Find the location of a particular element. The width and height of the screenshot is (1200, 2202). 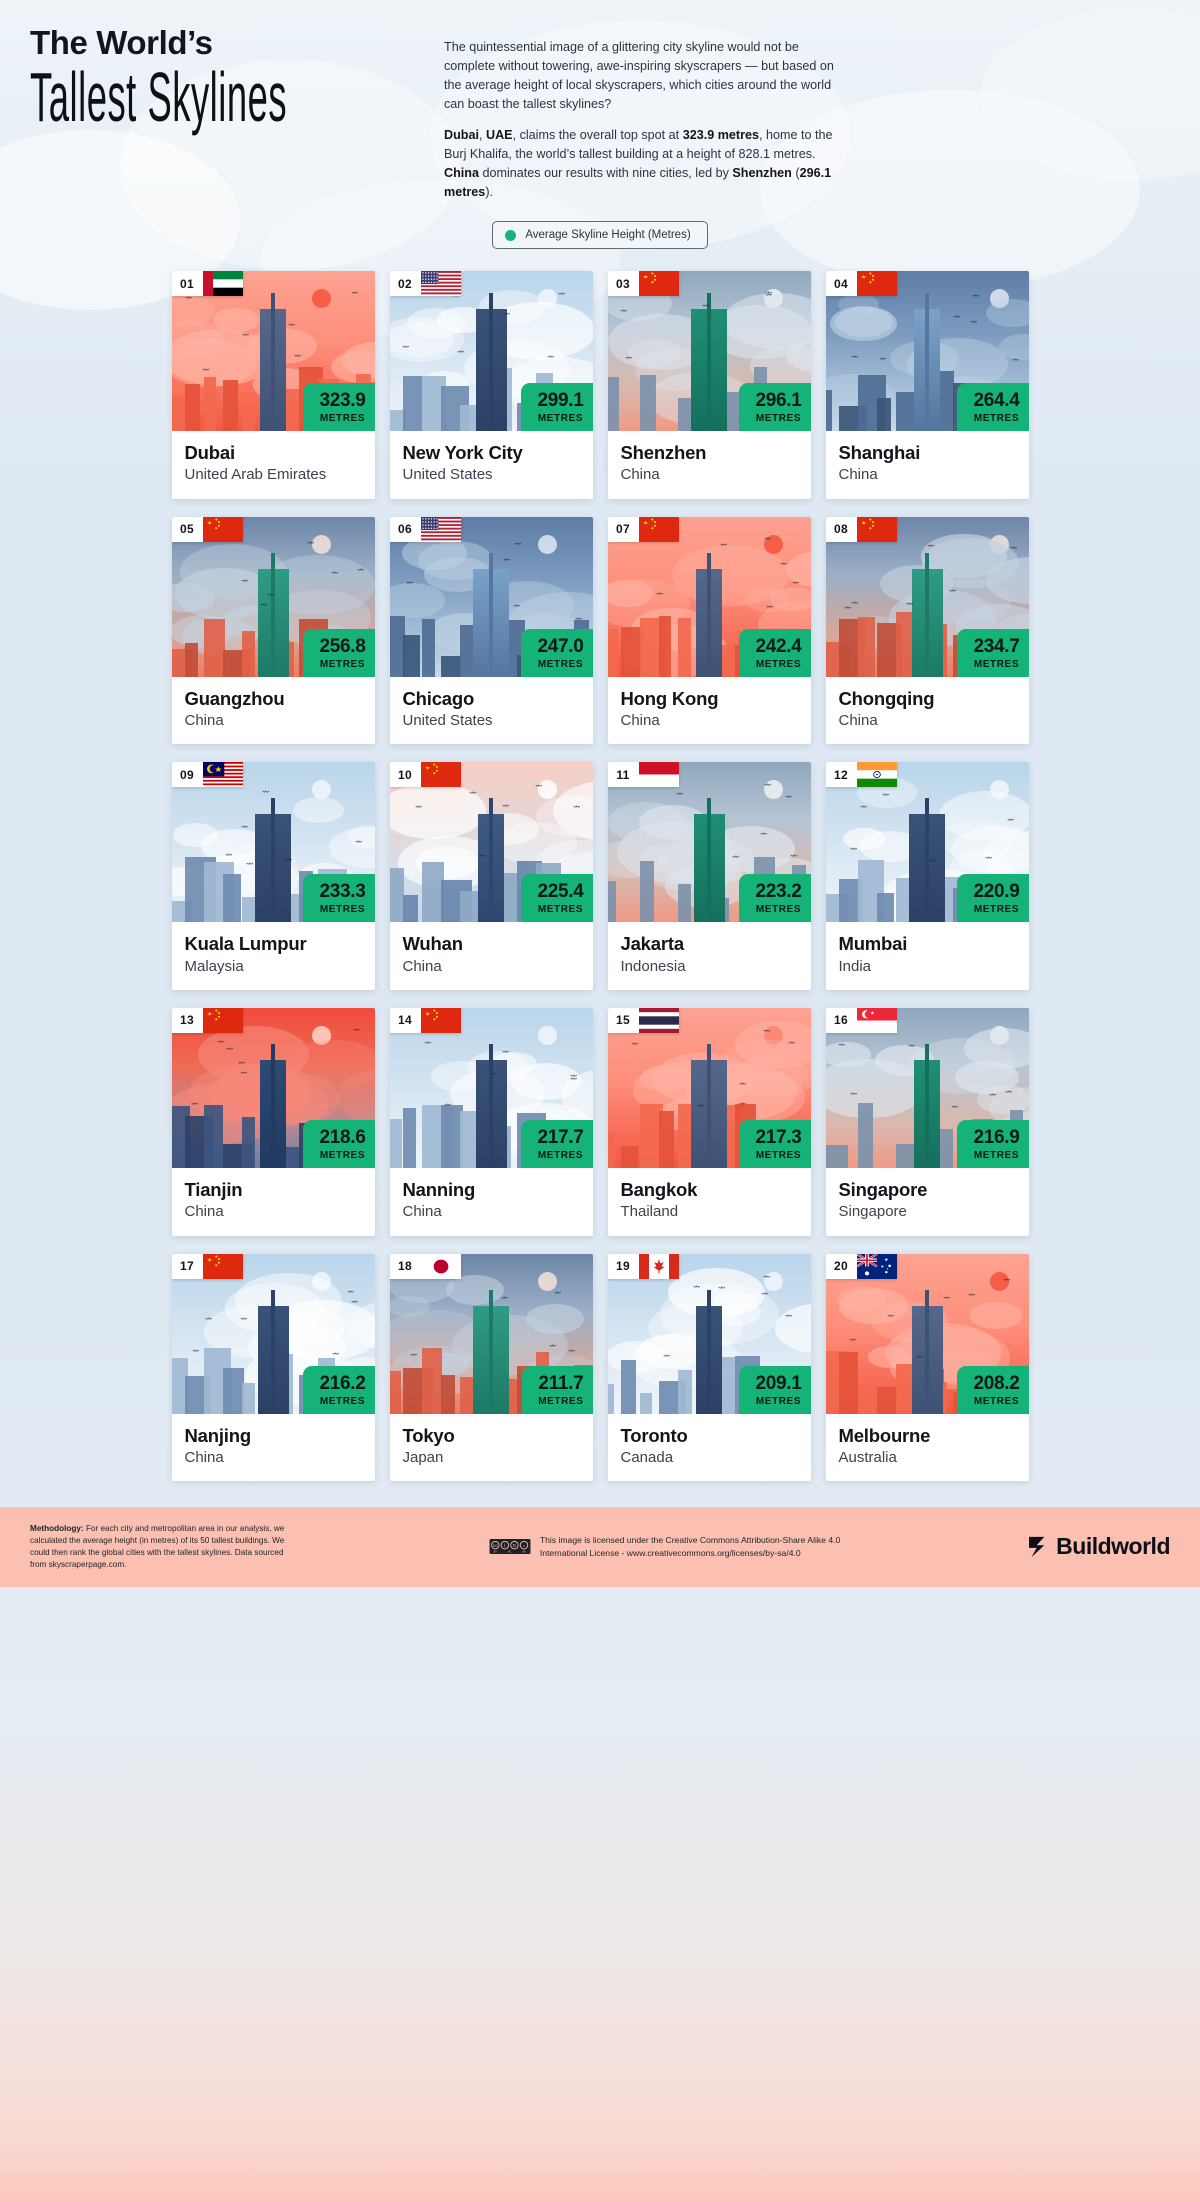

city-name: Jakarta is located at coordinates (652, 944).